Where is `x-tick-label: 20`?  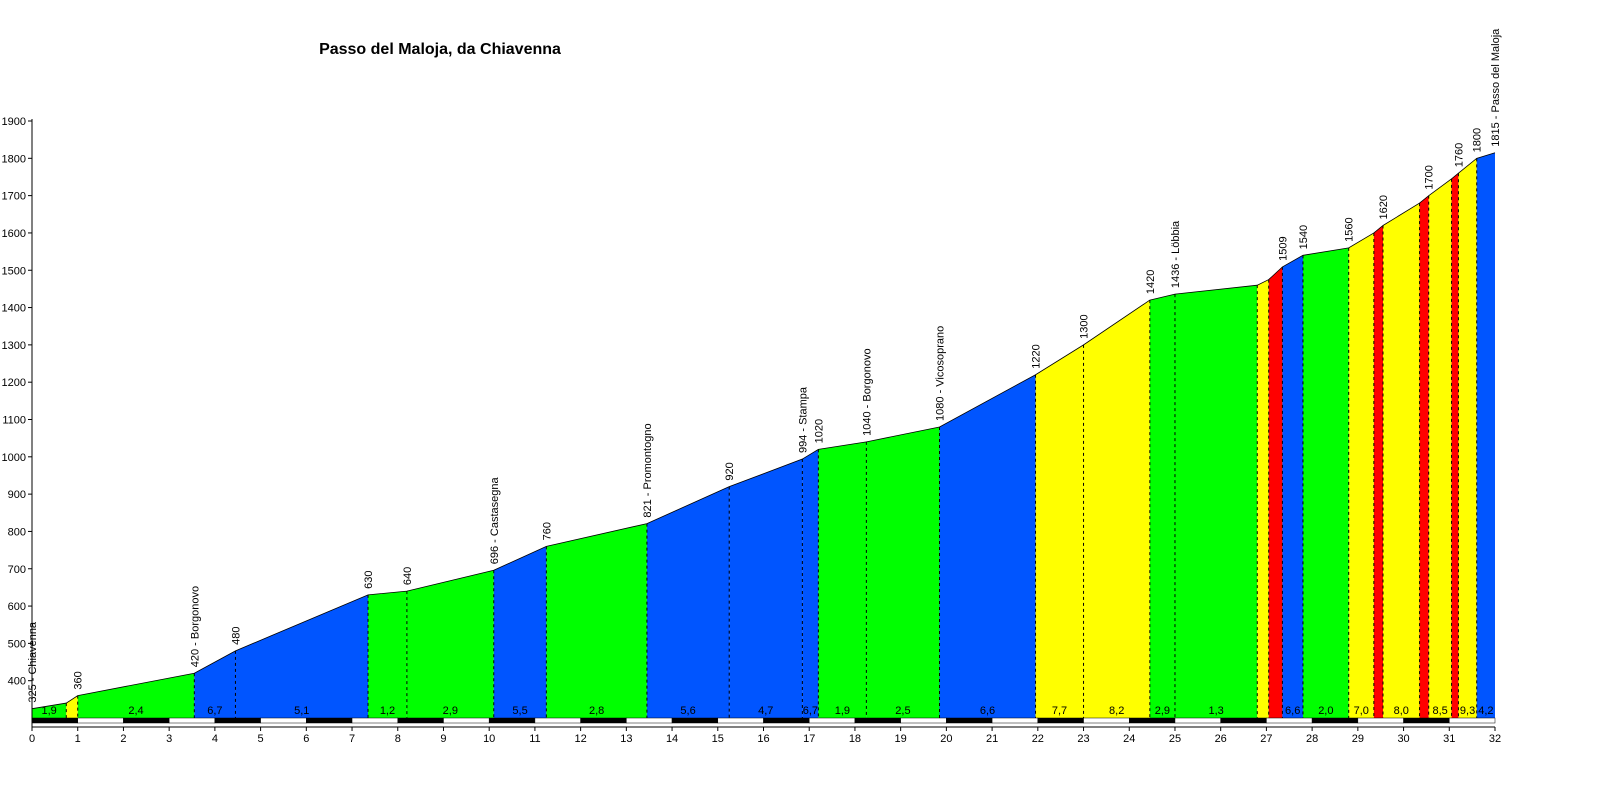
x-tick-label: 20 is located at coordinates (946, 739).